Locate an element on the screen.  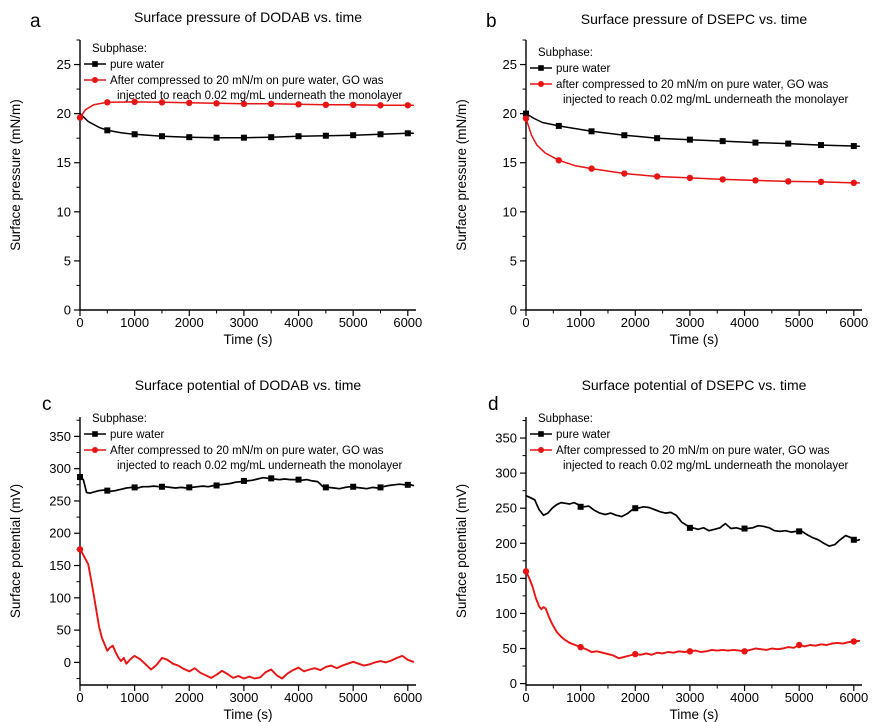
panel-letter: c is located at coordinates (47, 404).